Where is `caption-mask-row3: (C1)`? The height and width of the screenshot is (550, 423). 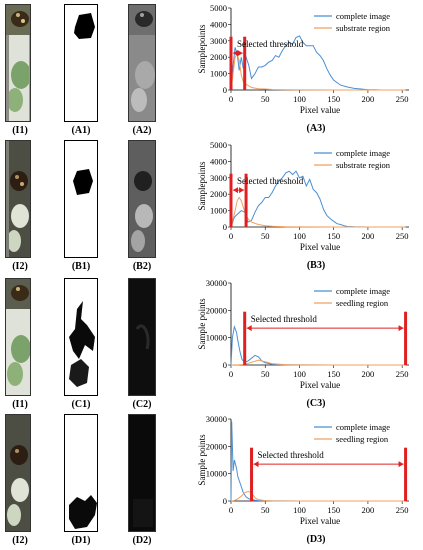 caption-mask-row3: (C1) is located at coordinates (81, 404).